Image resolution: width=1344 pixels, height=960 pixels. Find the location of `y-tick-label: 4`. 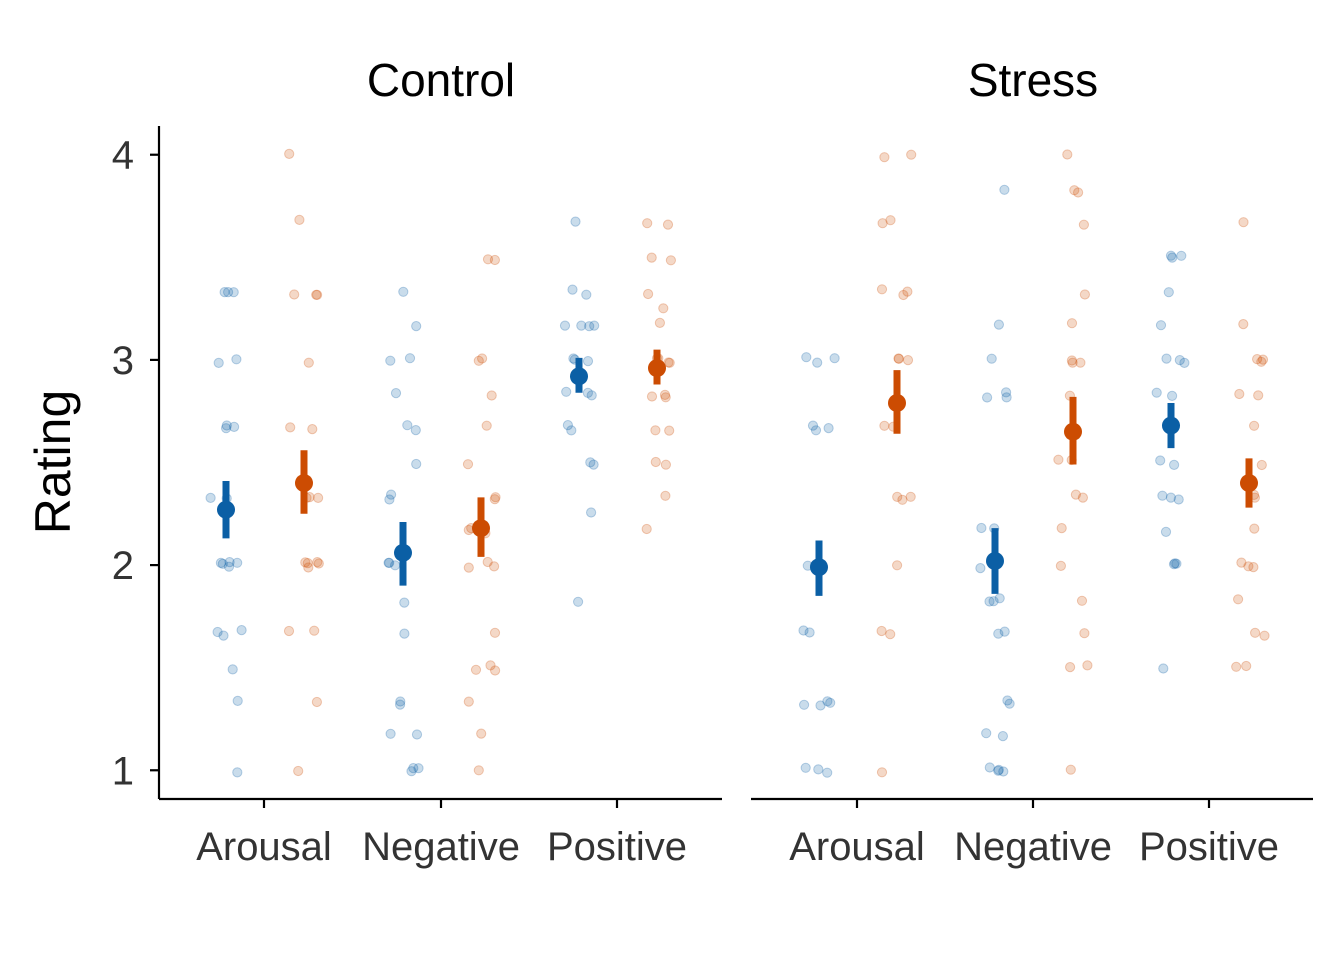

y-tick-label: 4 is located at coordinates (123, 156).